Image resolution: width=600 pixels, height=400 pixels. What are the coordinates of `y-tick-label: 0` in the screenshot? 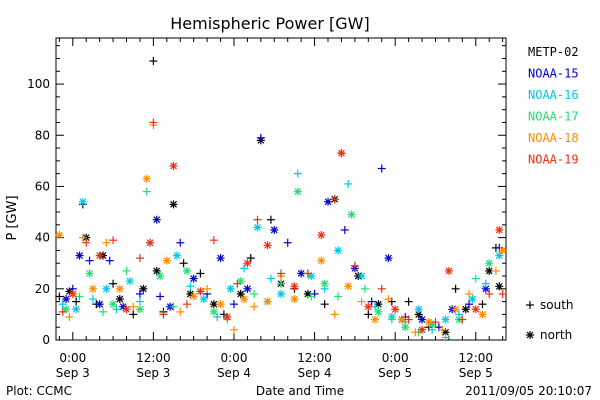 It's located at (46, 340).